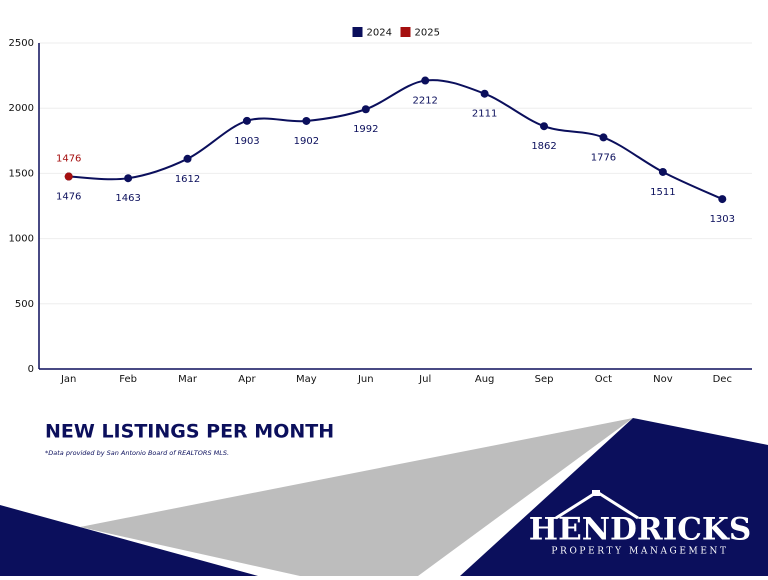 The width and height of the screenshot is (768, 580). Describe the element at coordinates (68, 379) in the screenshot. I see `x-tick-label: Jan` at that location.